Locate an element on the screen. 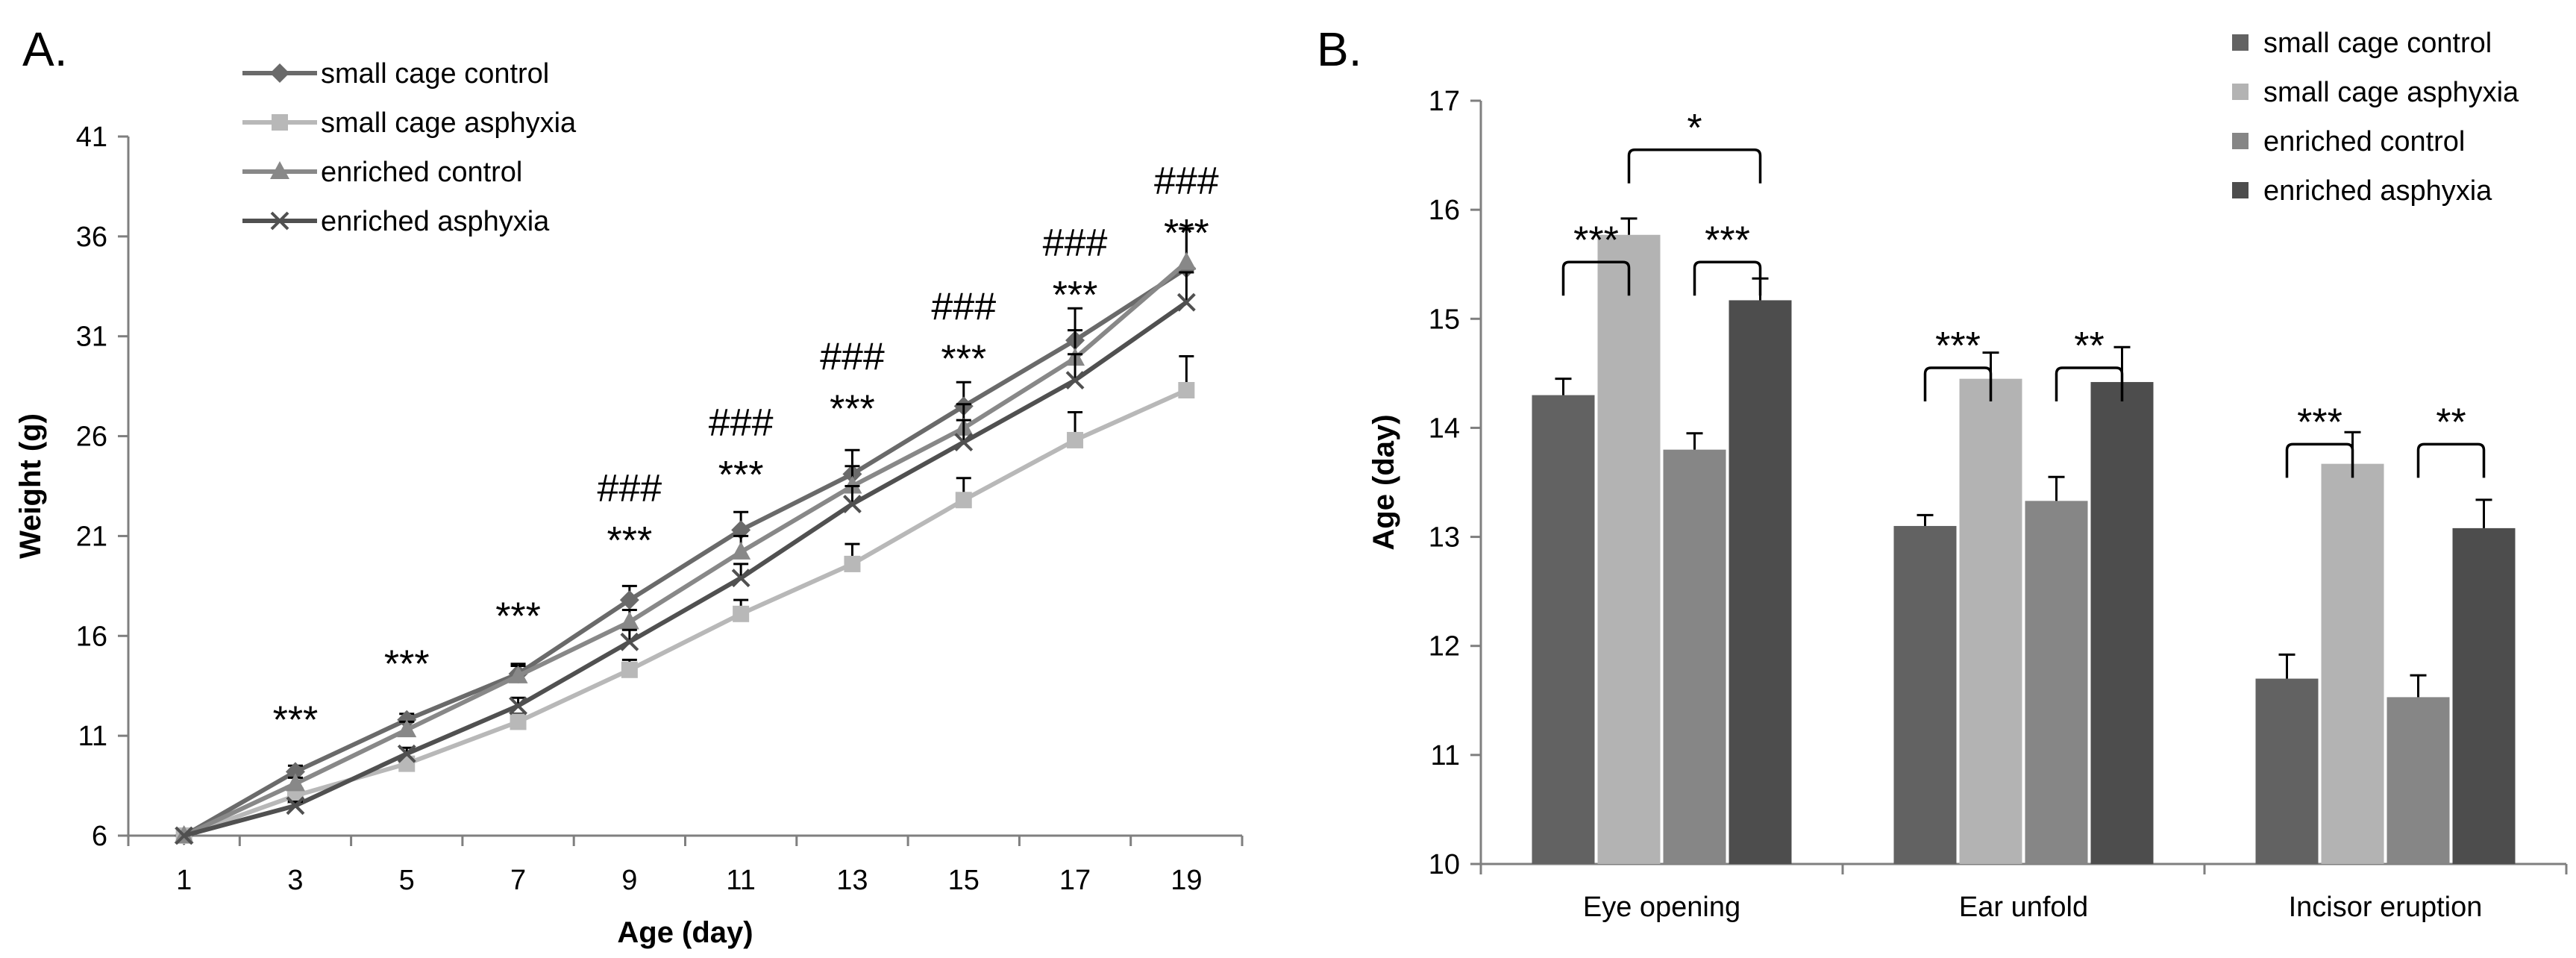 This screenshot has height=958, width=2576. significance-bracket: * is located at coordinates (1695, 145).